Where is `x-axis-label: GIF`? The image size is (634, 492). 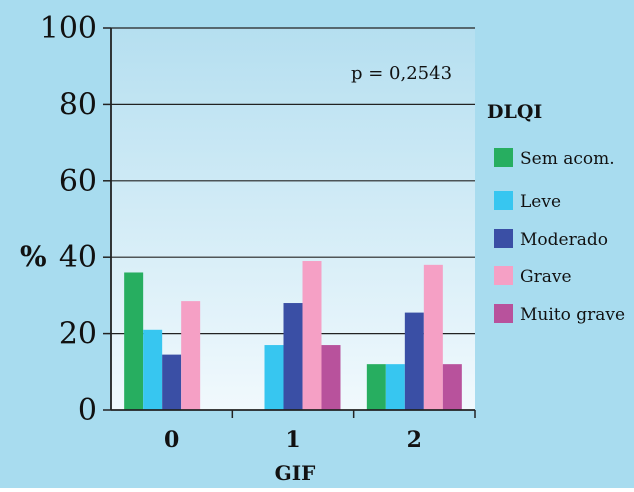 x-axis-label: GIF is located at coordinates (295, 473).